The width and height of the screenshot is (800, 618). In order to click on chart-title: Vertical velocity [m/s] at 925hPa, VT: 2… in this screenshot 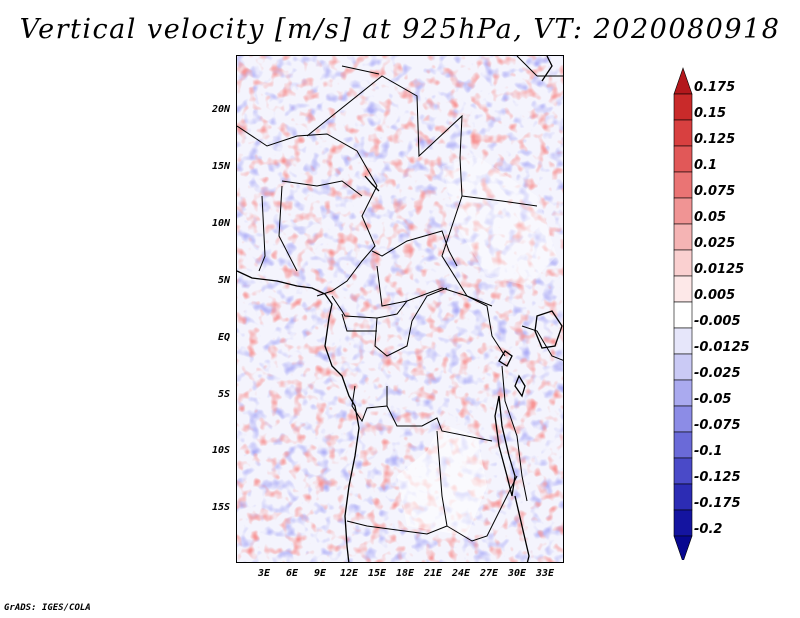, I will do `click(400, 29)`.